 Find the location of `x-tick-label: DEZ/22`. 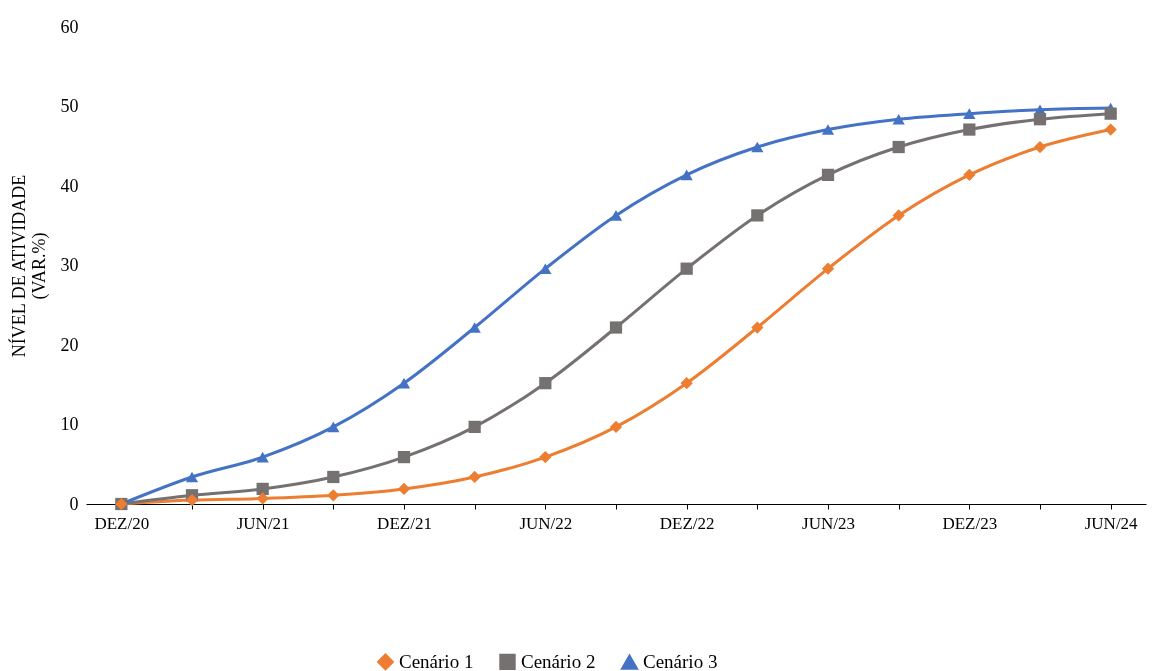

x-tick-label: DEZ/22 is located at coordinates (687, 523).